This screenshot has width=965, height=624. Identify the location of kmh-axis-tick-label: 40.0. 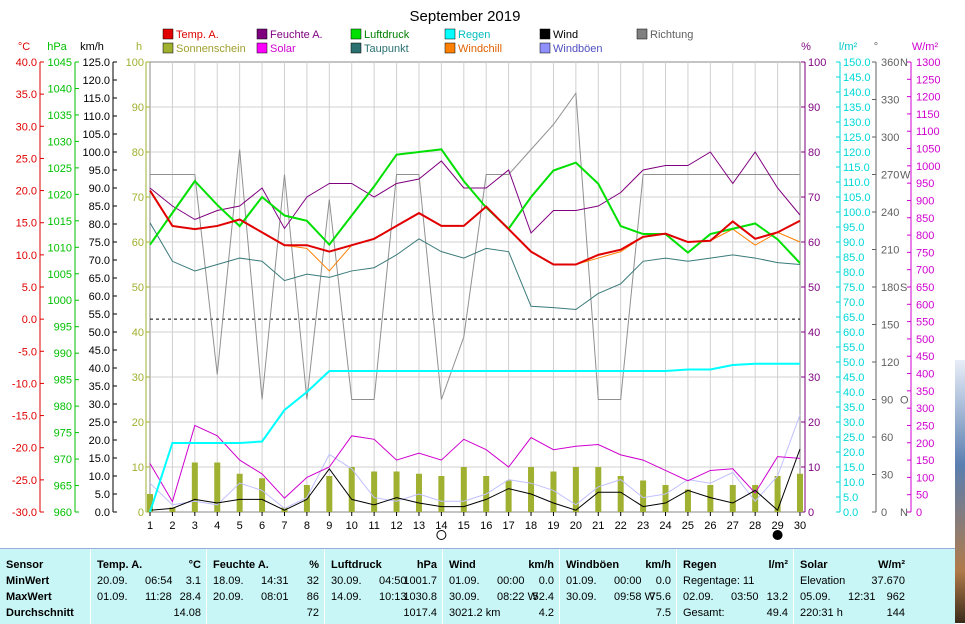
(99, 369).